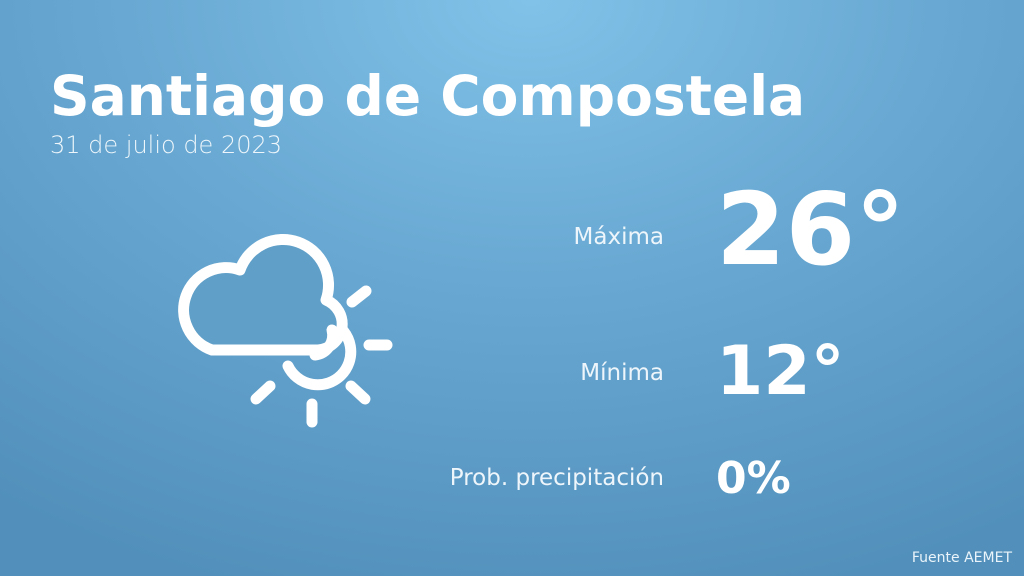  What do you see at coordinates (753, 478) in the screenshot?
I see `precip-value: 0%` at bounding box center [753, 478].